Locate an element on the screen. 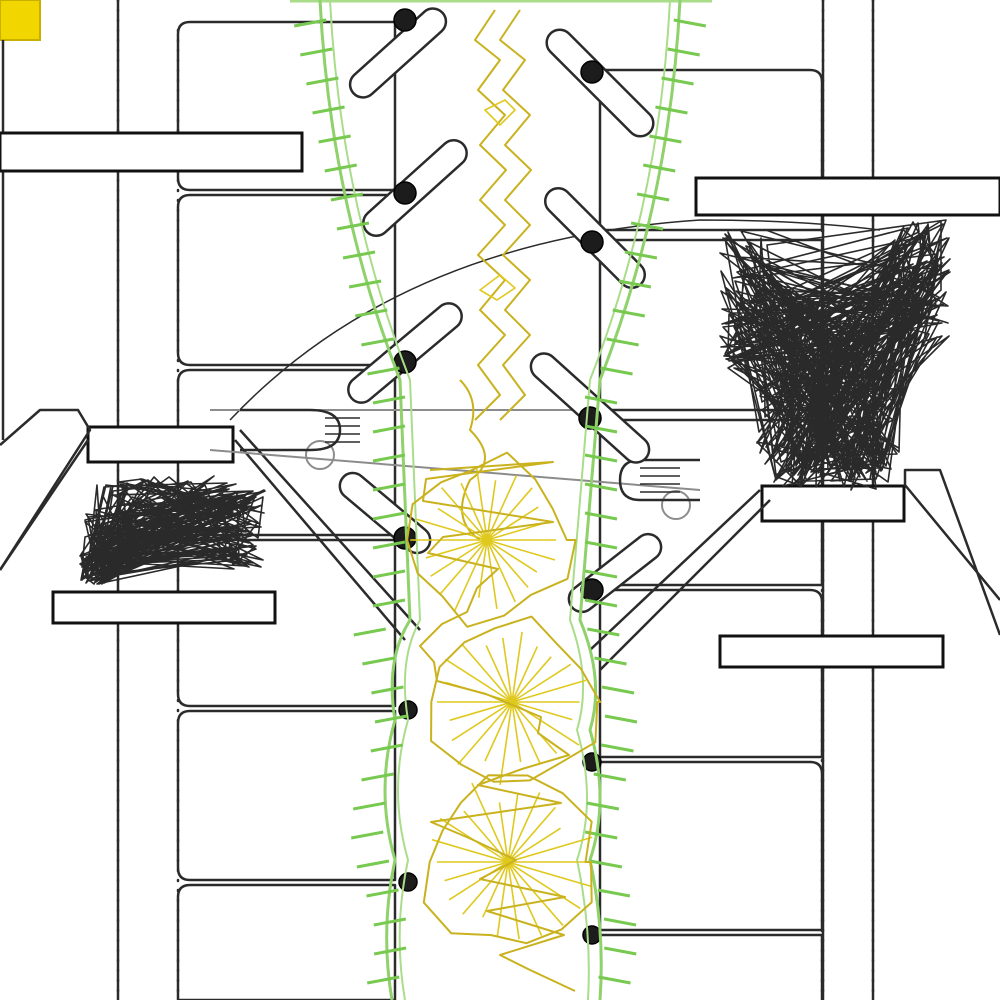 The width and height of the screenshot is (1000, 1000). flowers is located at coordinates (504, 721).